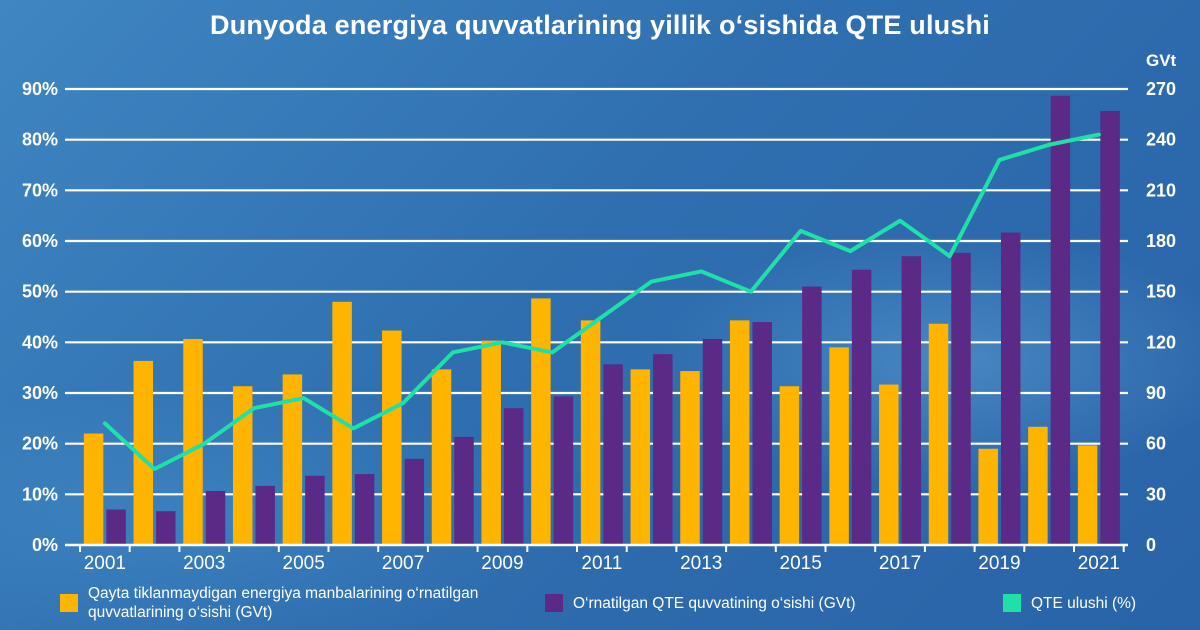 This screenshot has height=630, width=1200. I want to click on right-tick-label: 90, so click(1156, 393).